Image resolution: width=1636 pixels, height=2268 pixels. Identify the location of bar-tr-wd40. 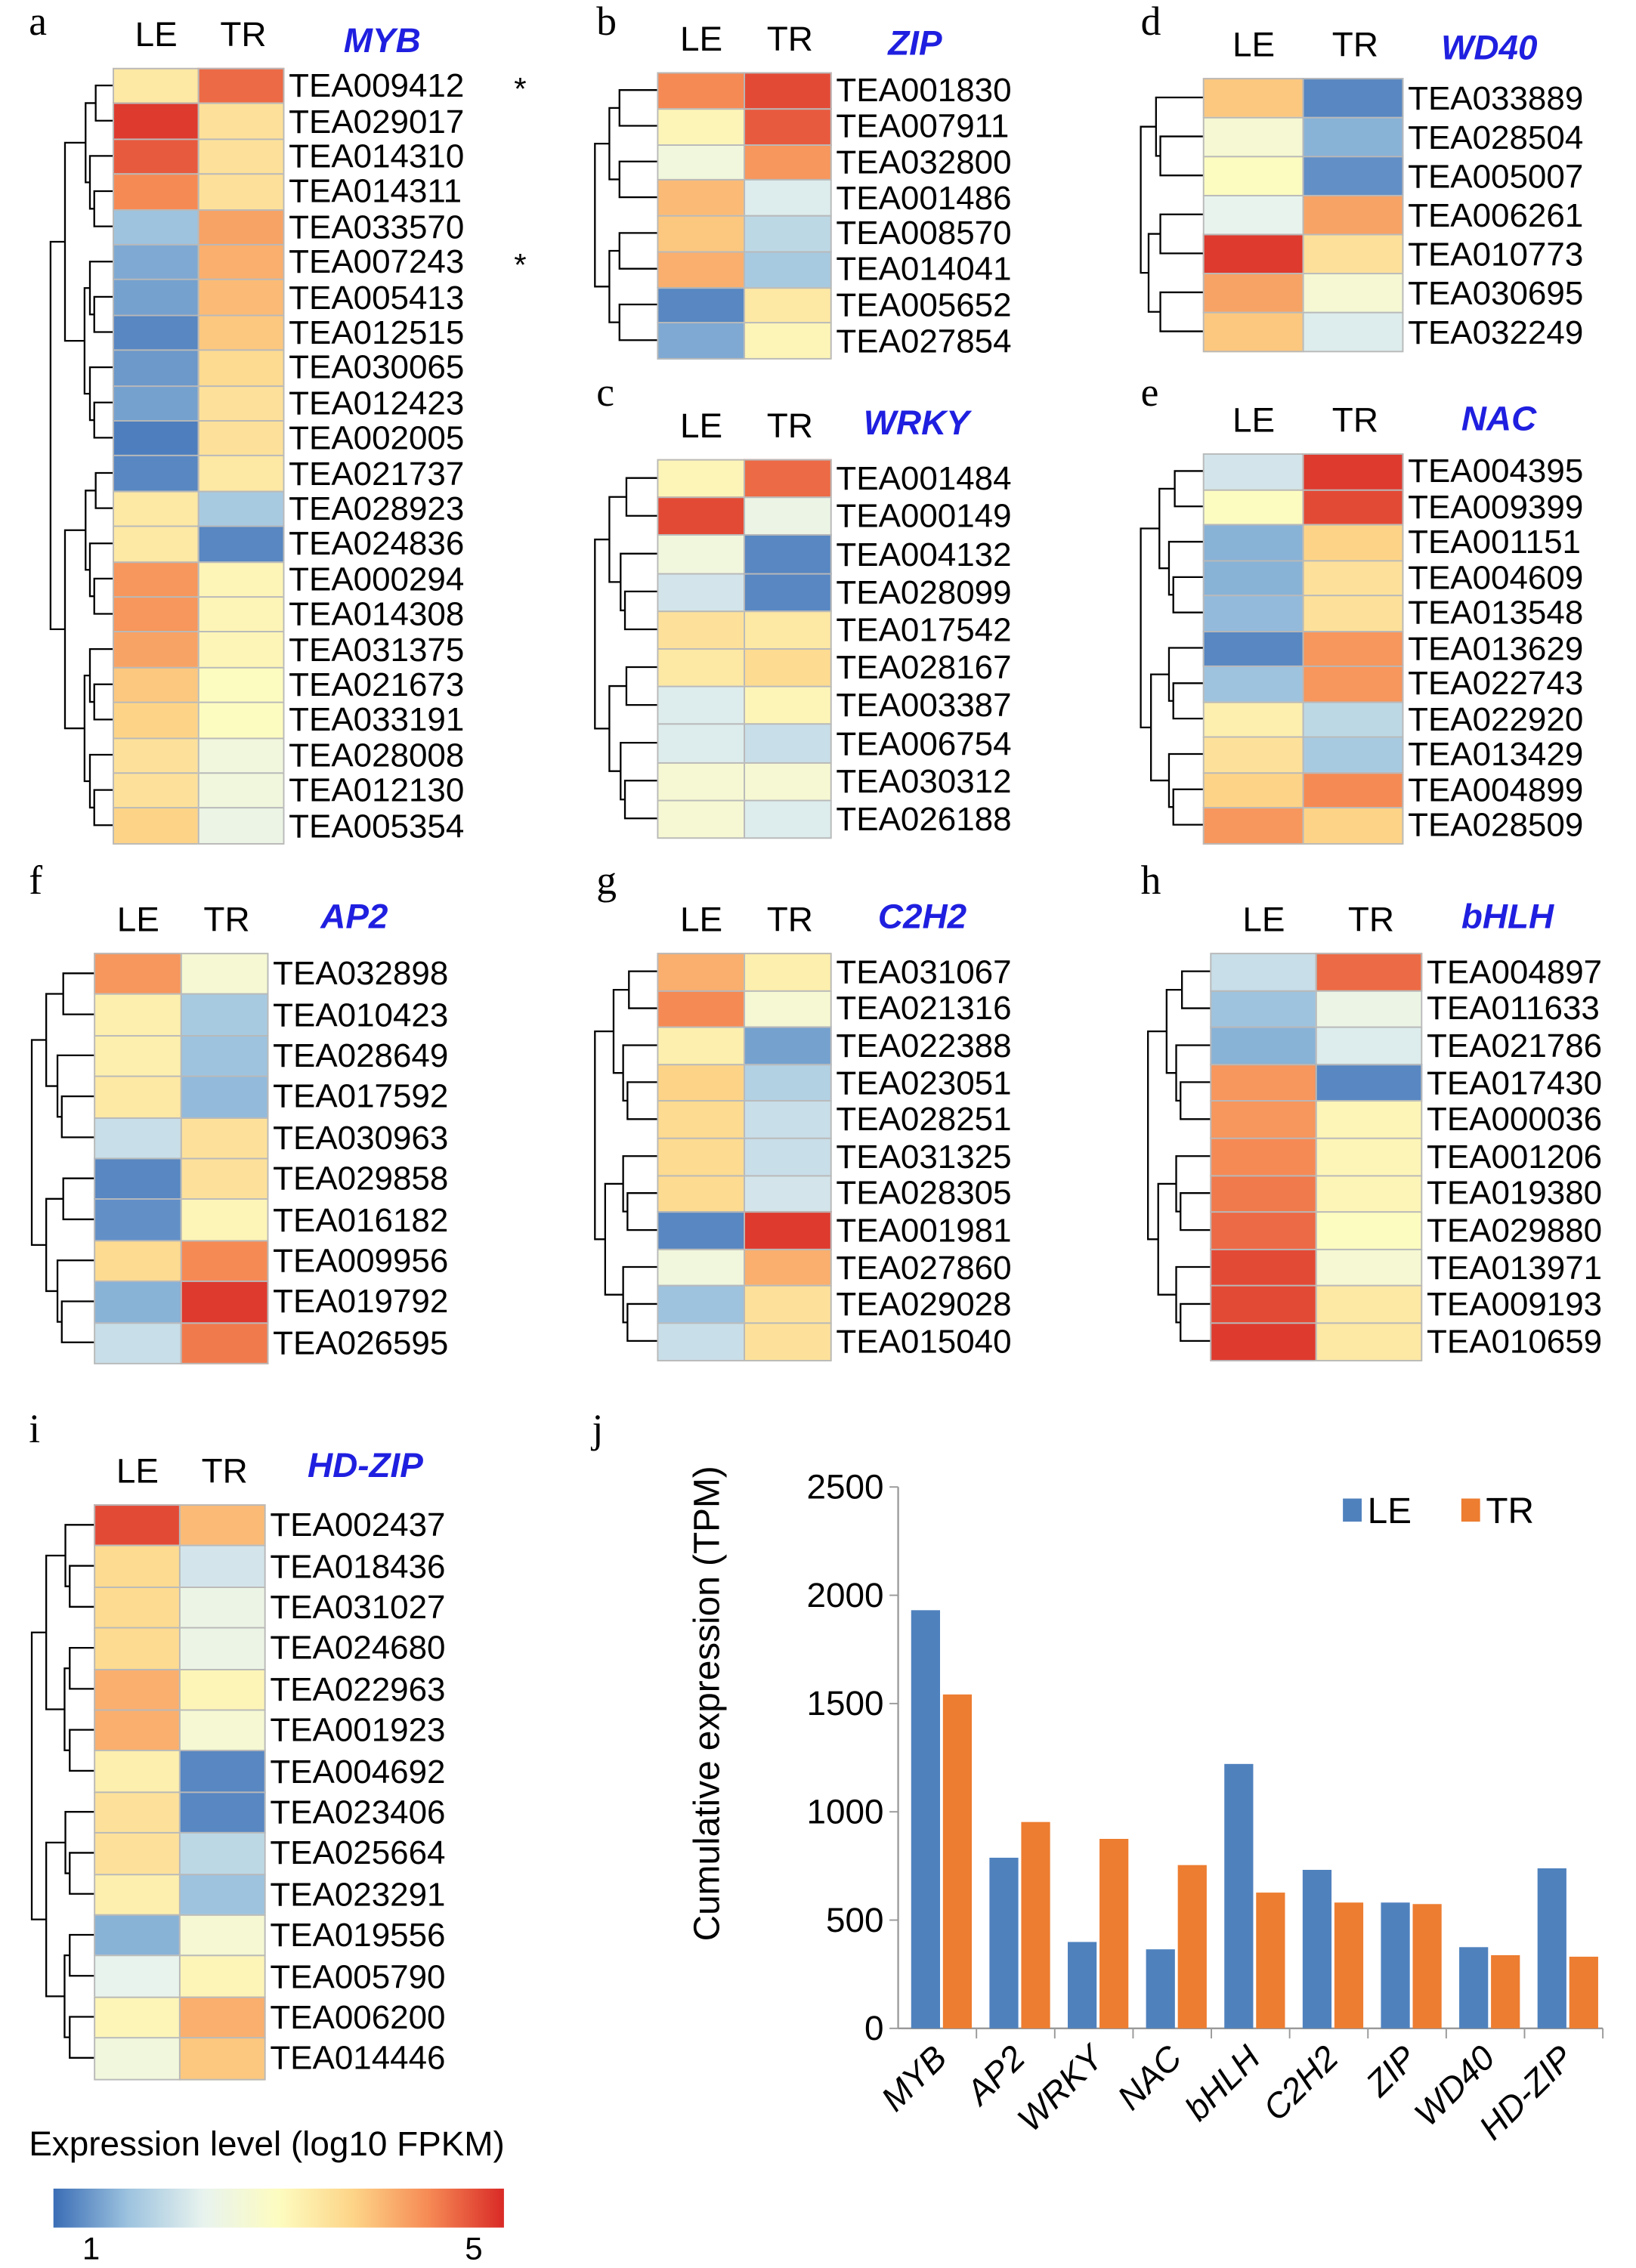
(1505, 1991).